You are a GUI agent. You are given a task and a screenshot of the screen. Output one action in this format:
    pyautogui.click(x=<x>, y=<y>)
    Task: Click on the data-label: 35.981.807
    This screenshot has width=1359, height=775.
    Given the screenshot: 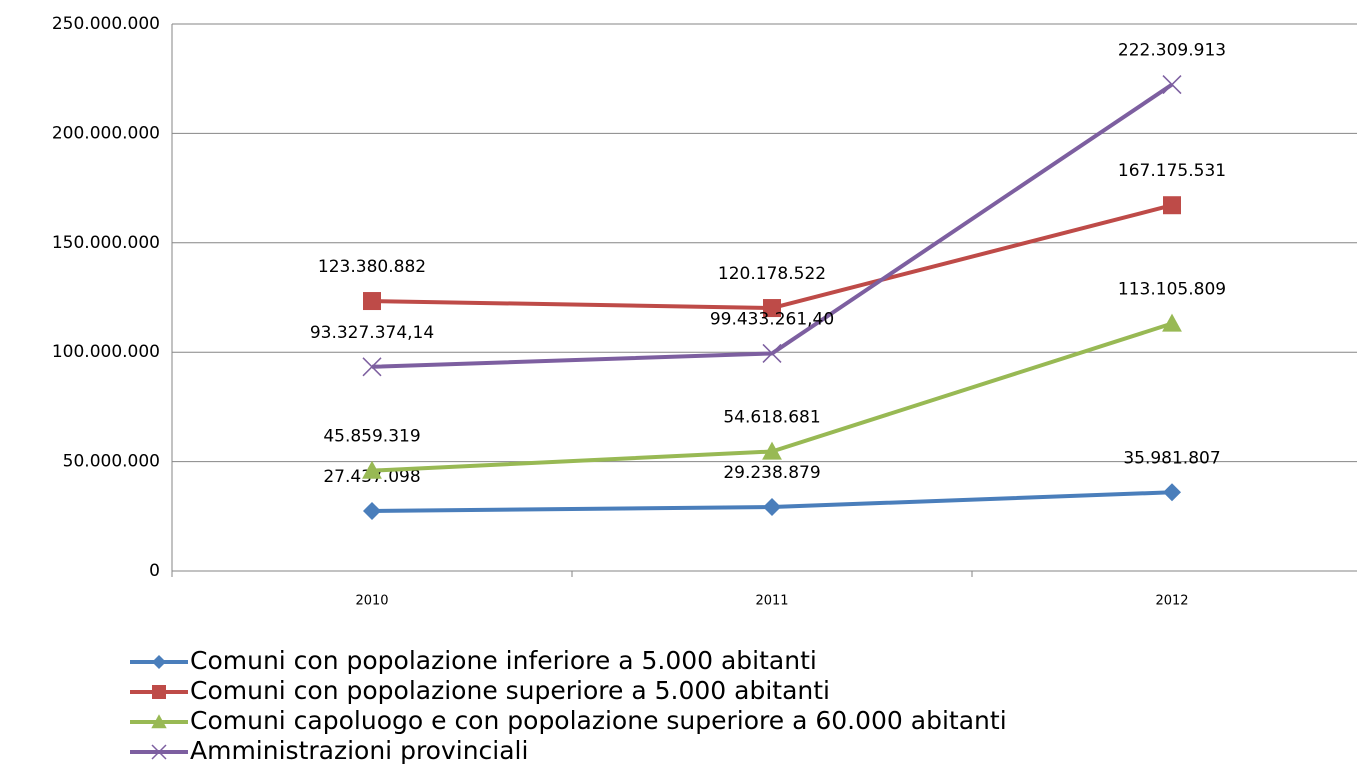 What is the action you would take?
    pyautogui.click(x=1171, y=458)
    